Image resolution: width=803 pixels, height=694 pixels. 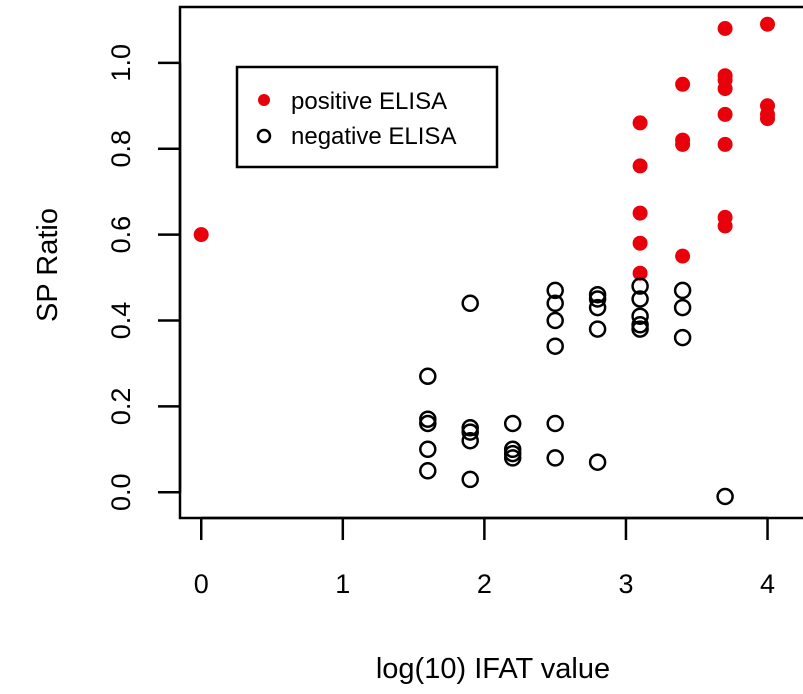 I want to click on x-tick-label-1: 1, so click(x=342, y=584).